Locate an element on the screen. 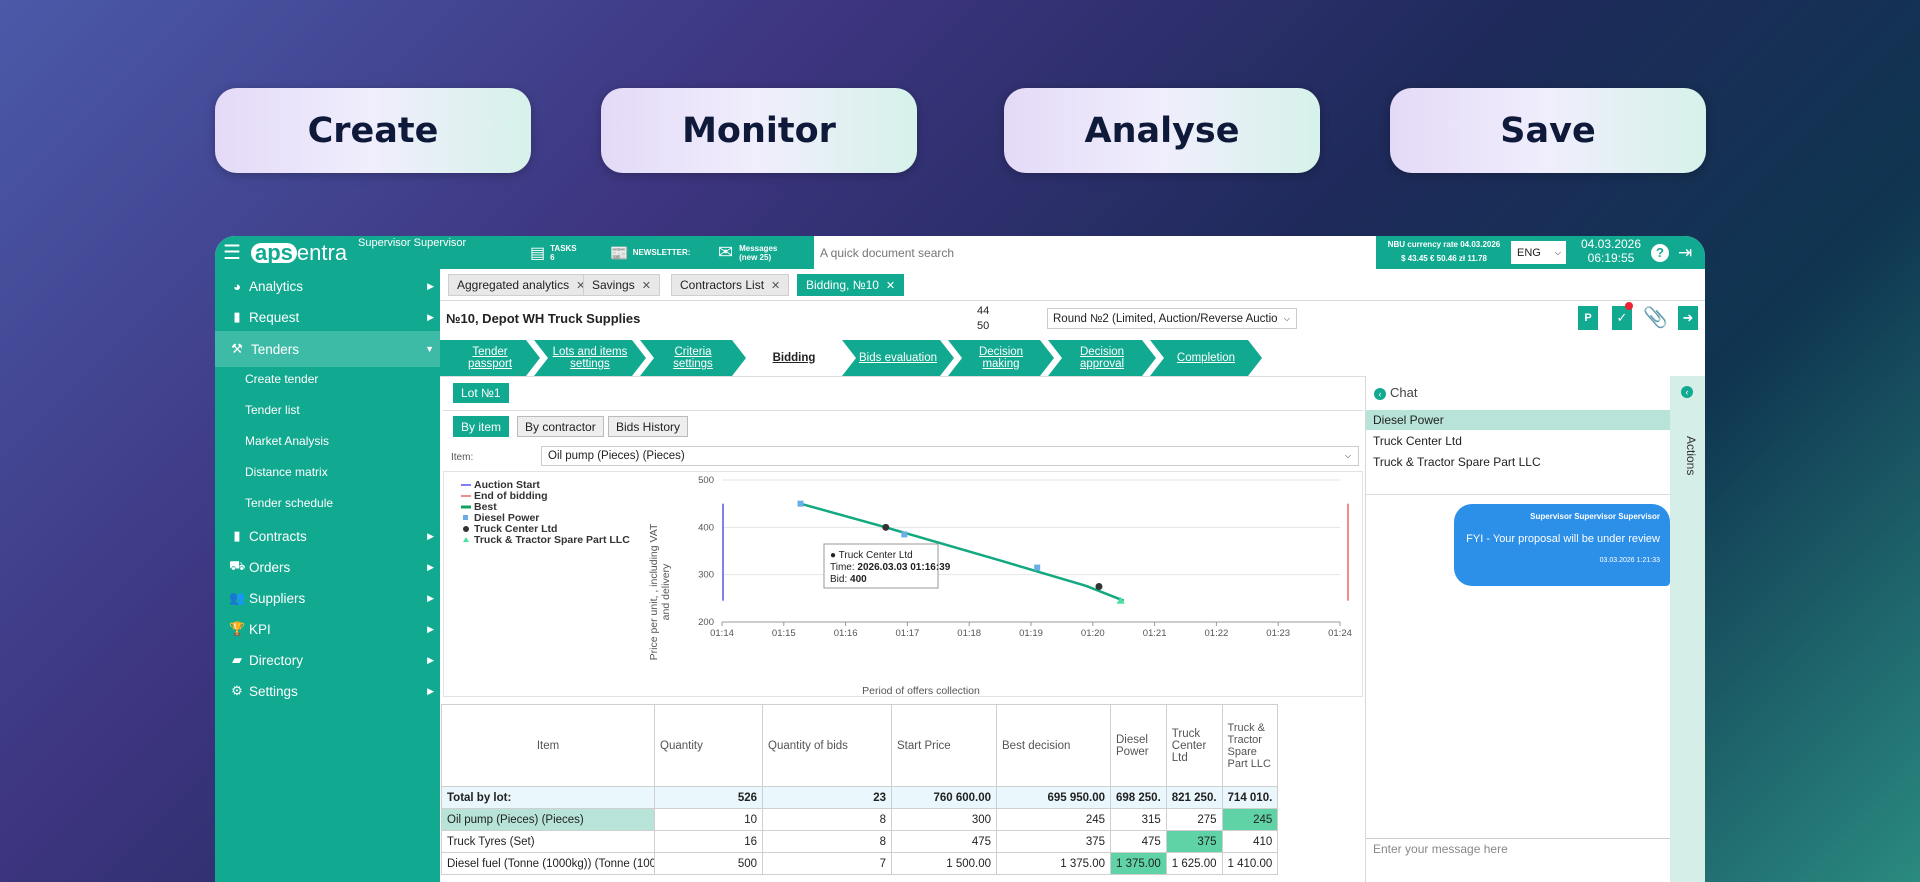 The image size is (1920, 882). sidebar-item-kpi: 🏆 KPI ▶ is located at coordinates (331, 629).